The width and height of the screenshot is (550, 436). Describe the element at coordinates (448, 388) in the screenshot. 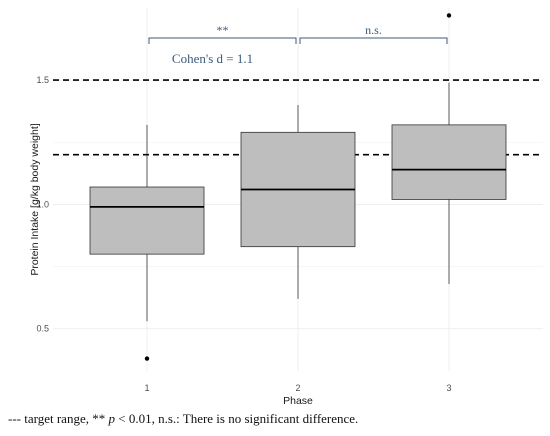

I see `x-tick-label: 3` at that location.